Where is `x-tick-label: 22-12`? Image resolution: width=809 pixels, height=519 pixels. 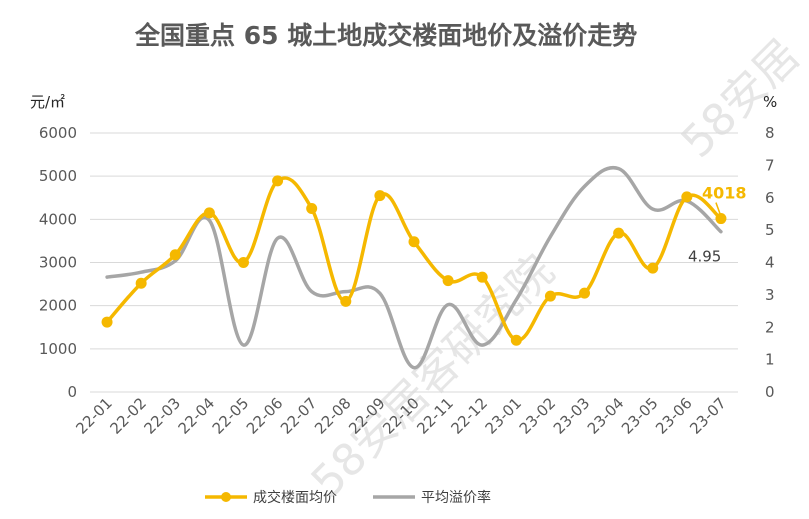
x-tick-label: 22-12 is located at coordinates (469, 416).